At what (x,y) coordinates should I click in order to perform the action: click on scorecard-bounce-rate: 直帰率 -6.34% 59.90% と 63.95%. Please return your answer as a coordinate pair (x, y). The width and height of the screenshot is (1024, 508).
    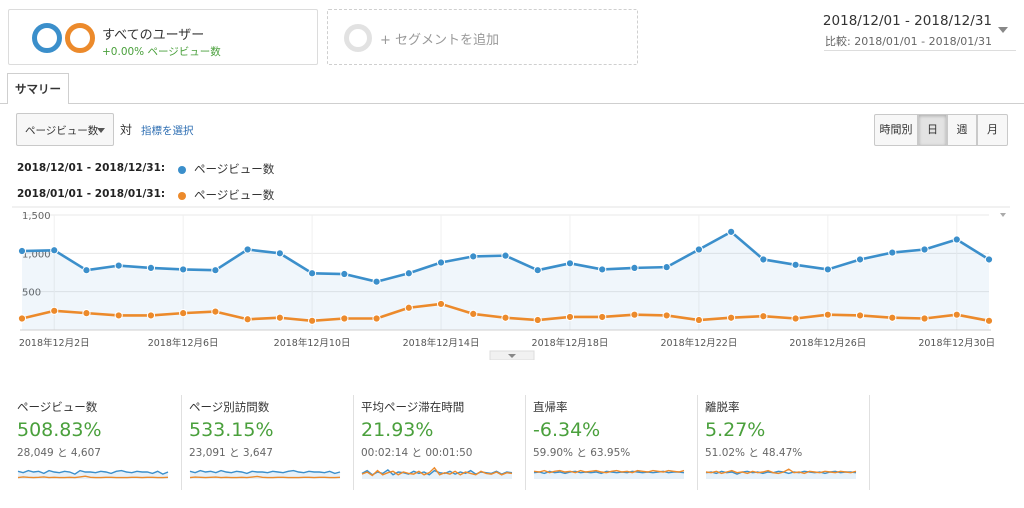
    Looking at the image, I should click on (615, 442).